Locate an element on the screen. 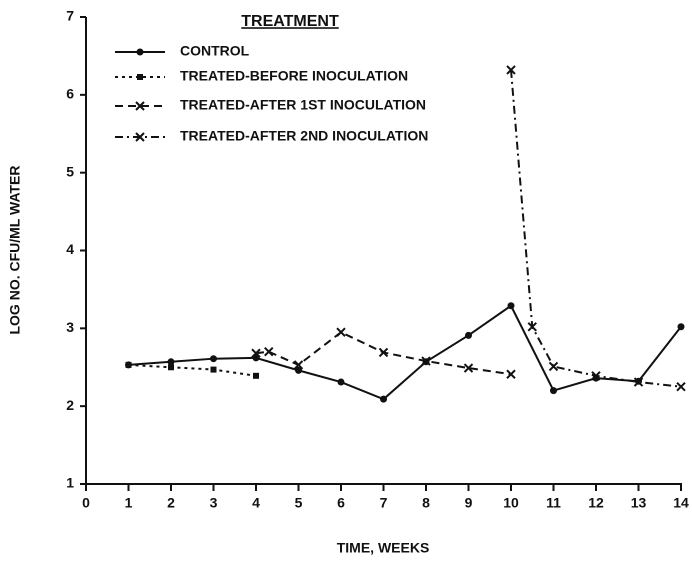 This screenshot has height=563, width=692. x-tick-label: 0 is located at coordinates (86, 503).